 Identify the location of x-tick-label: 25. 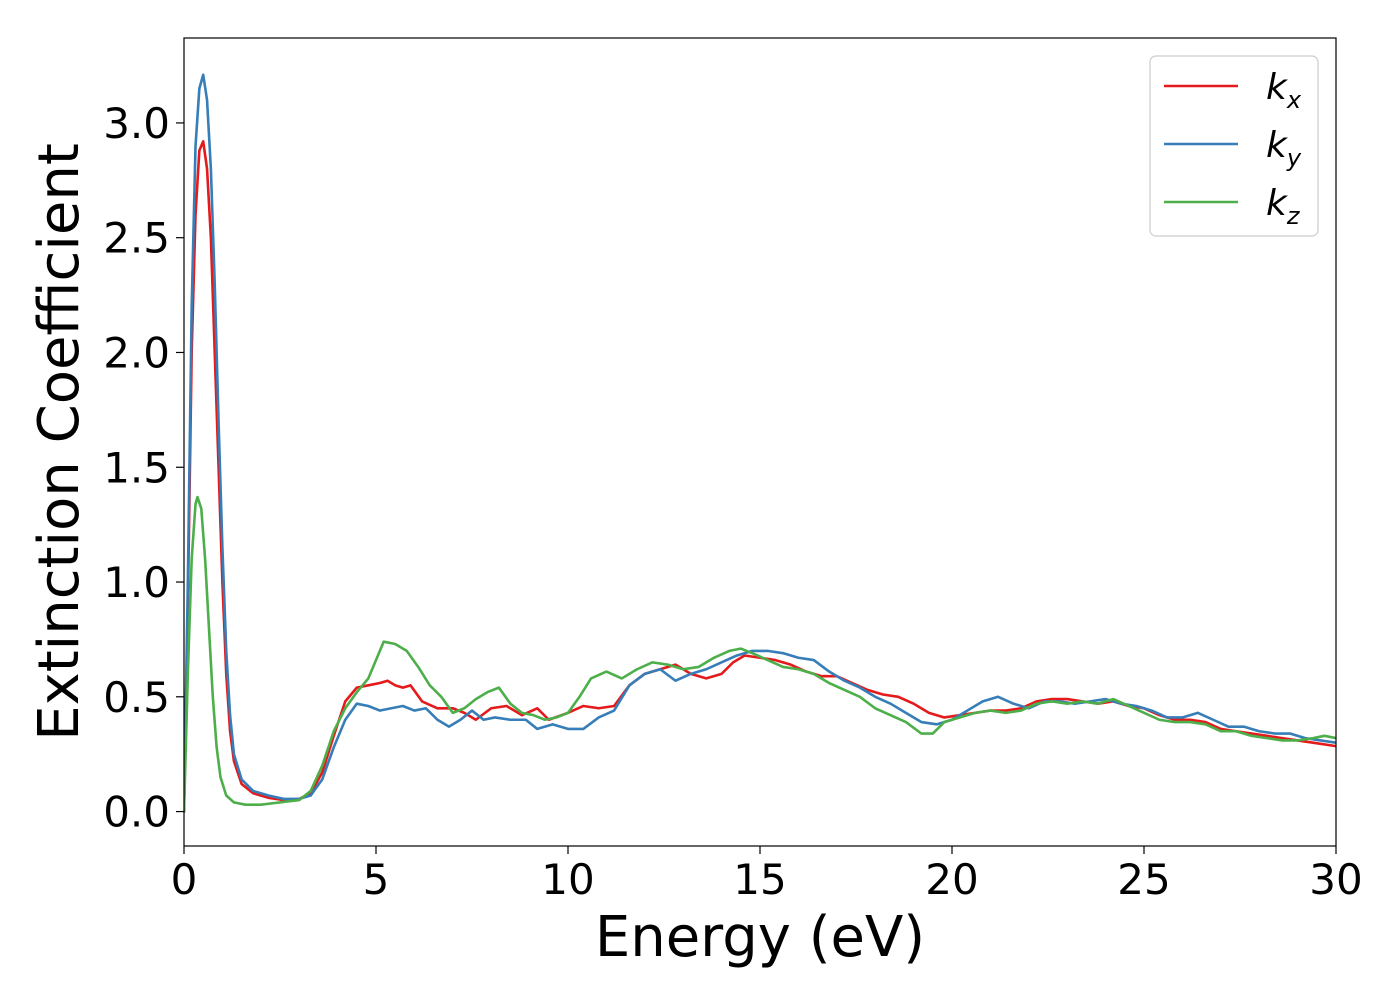
(1143, 879).